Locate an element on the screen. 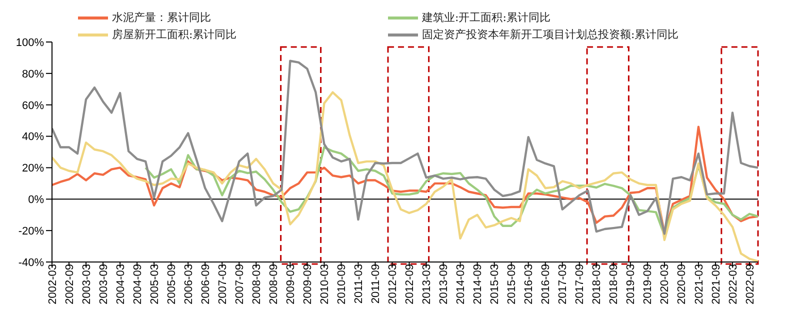  y-tick-label: 100% is located at coordinates (30, 42).